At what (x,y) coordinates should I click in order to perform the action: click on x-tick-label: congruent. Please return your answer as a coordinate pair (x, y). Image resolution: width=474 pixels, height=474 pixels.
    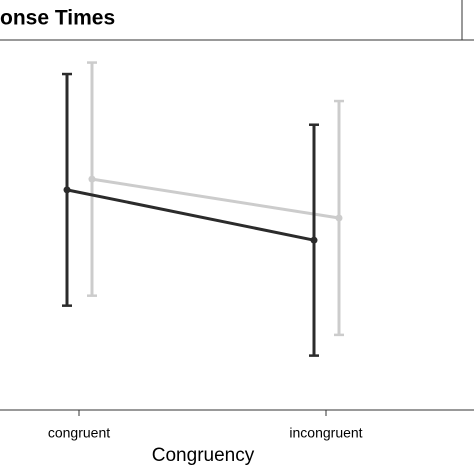
    Looking at the image, I should click on (79, 433).